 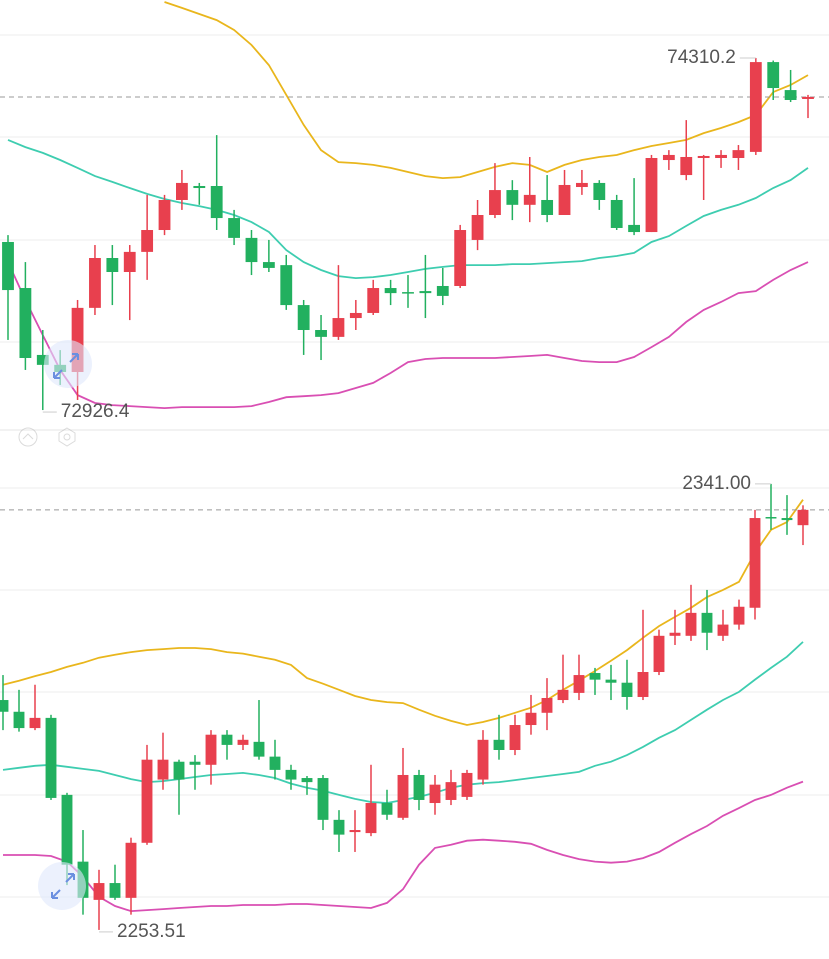 What do you see at coordinates (701, 57) in the screenshot?
I see `price-label: 74310.2` at bounding box center [701, 57].